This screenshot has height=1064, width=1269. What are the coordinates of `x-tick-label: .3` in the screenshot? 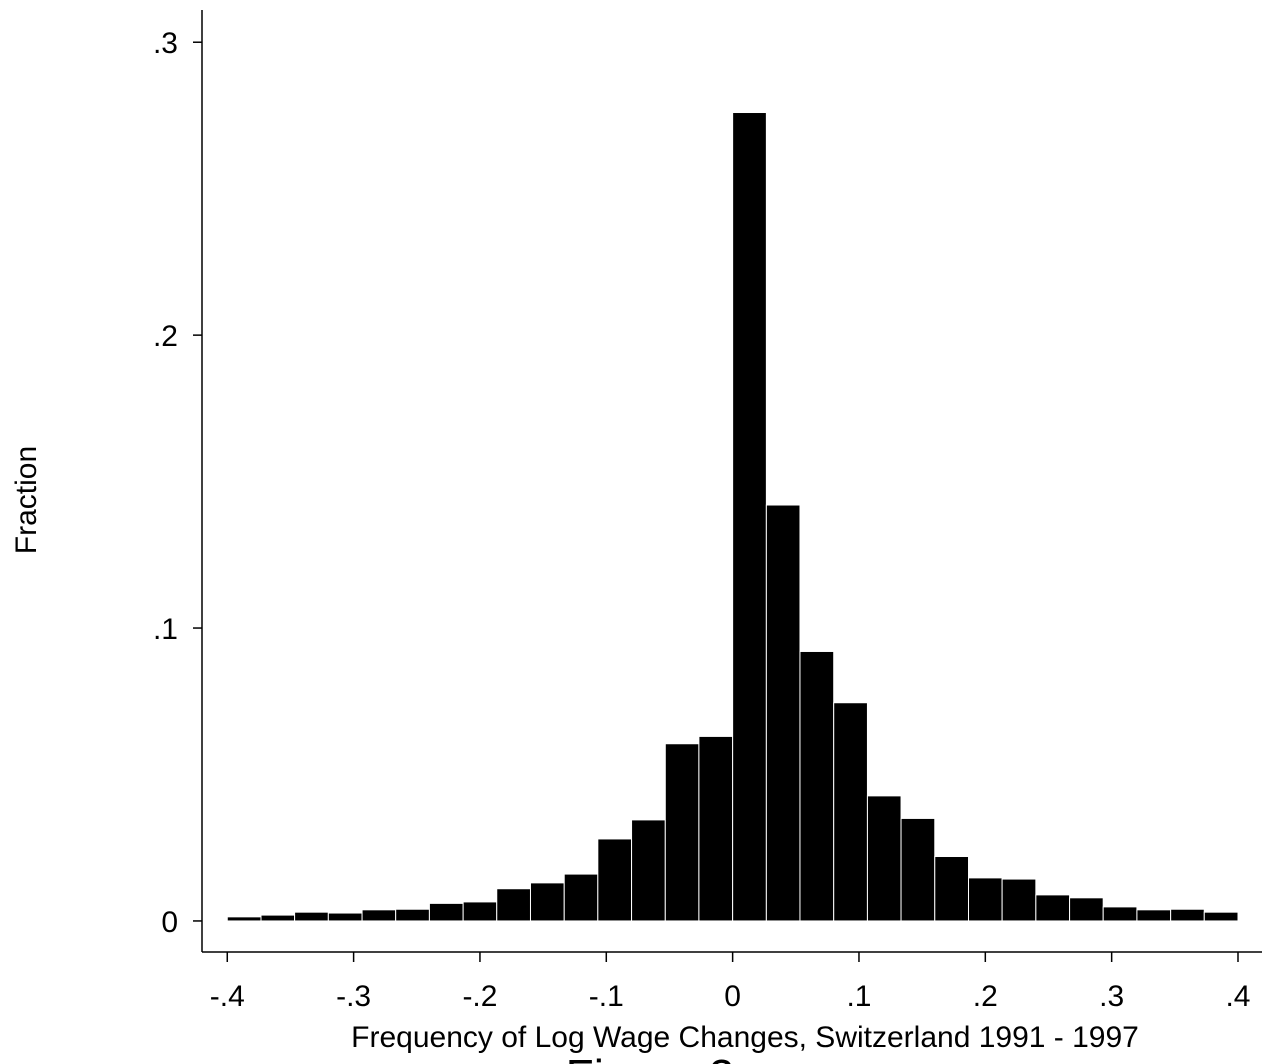 It's located at (1111, 996).